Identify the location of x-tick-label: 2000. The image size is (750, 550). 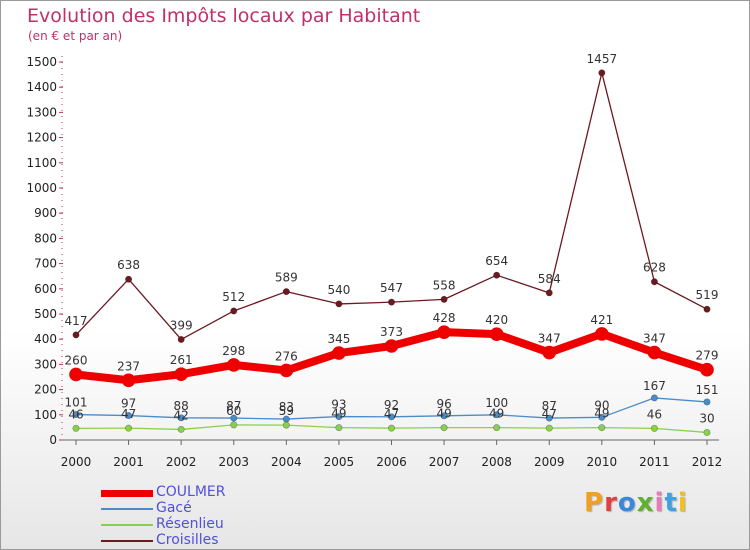
(76, 462).